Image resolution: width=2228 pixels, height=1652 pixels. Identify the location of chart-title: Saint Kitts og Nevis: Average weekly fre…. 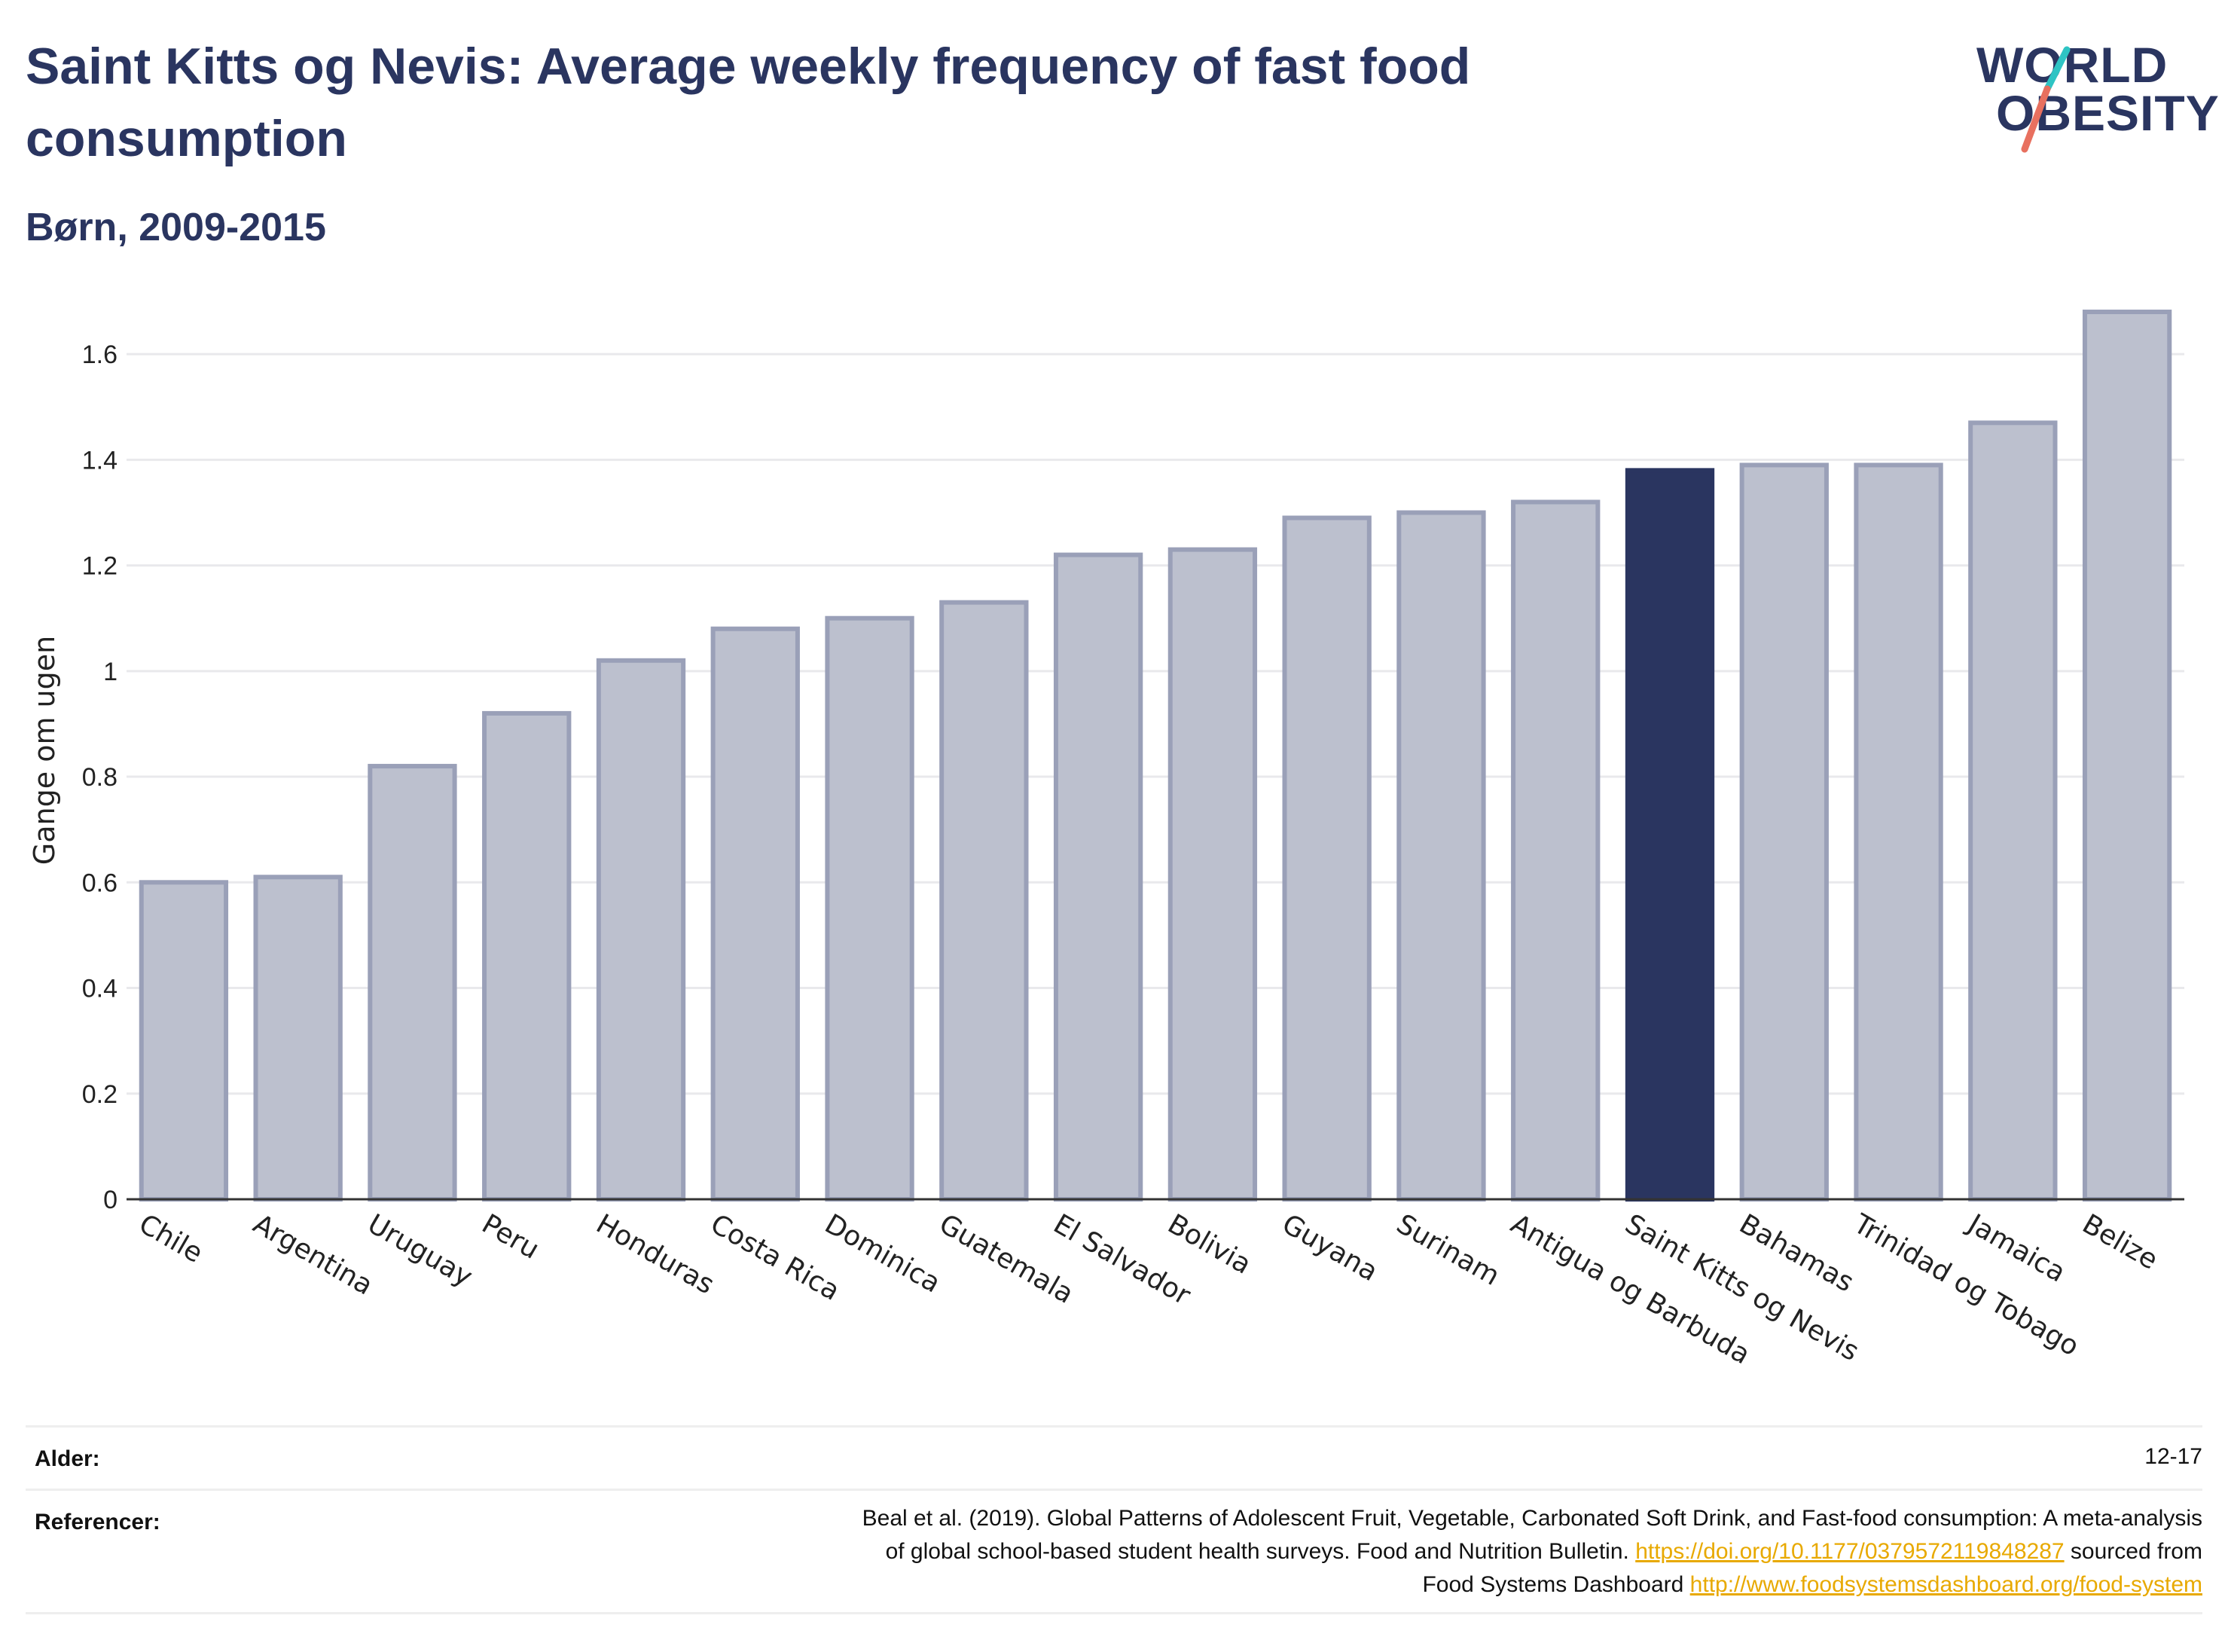
(748, 102).